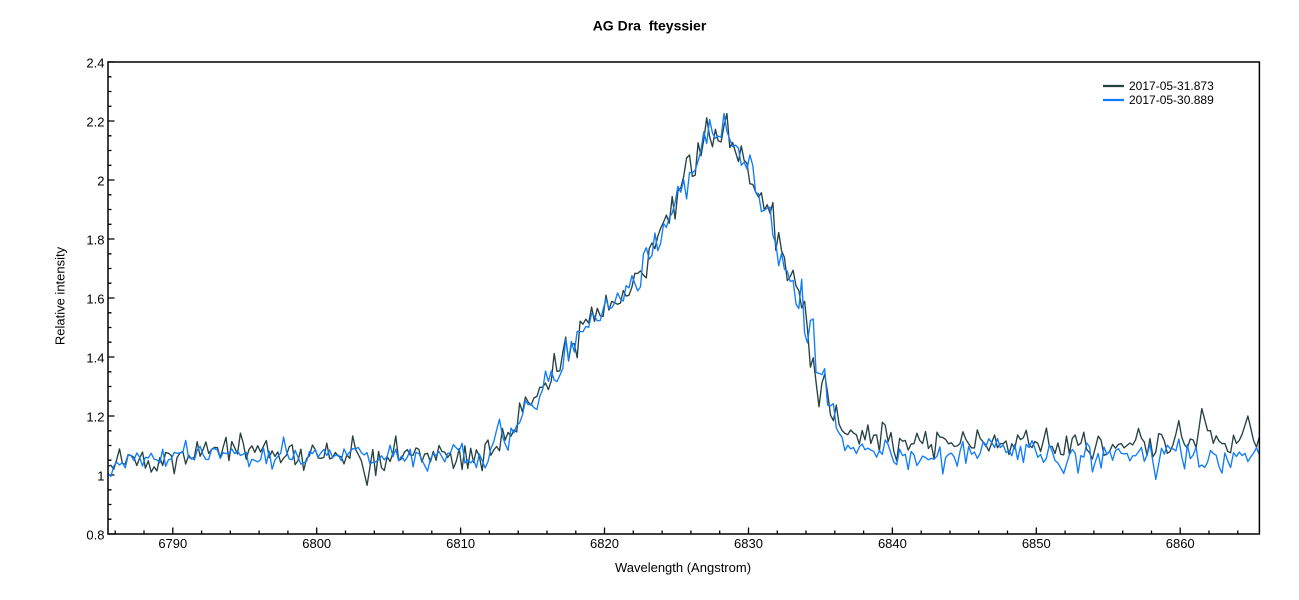 Image resolution: width=1299 pixels, height=600 pixels. Describe the element at coordinates (650, 26) in the screenshot. I see `svg-text: AG Dra fteyssier` at that location.